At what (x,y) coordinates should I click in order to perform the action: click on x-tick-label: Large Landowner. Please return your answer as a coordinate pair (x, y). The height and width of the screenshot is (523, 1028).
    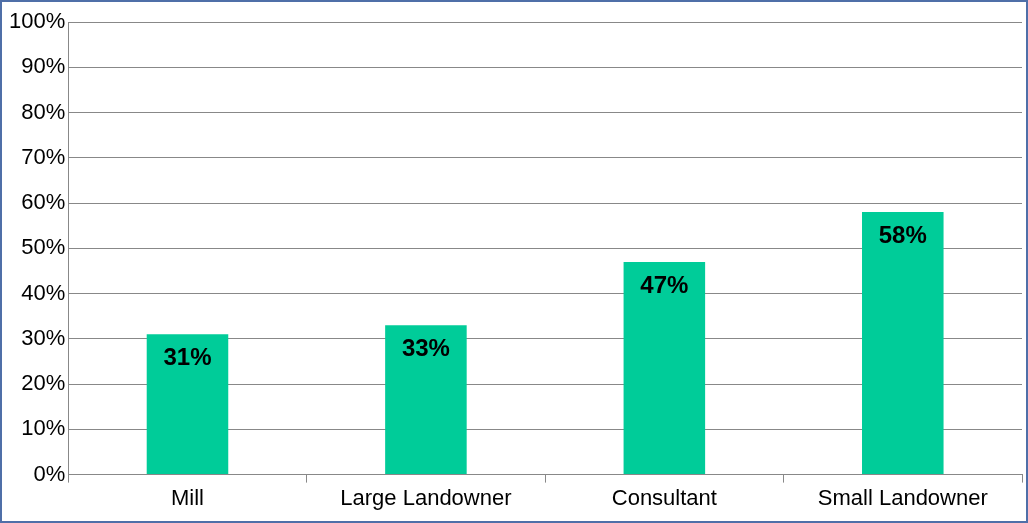
    Looking at the image, I should click on (426, 497).